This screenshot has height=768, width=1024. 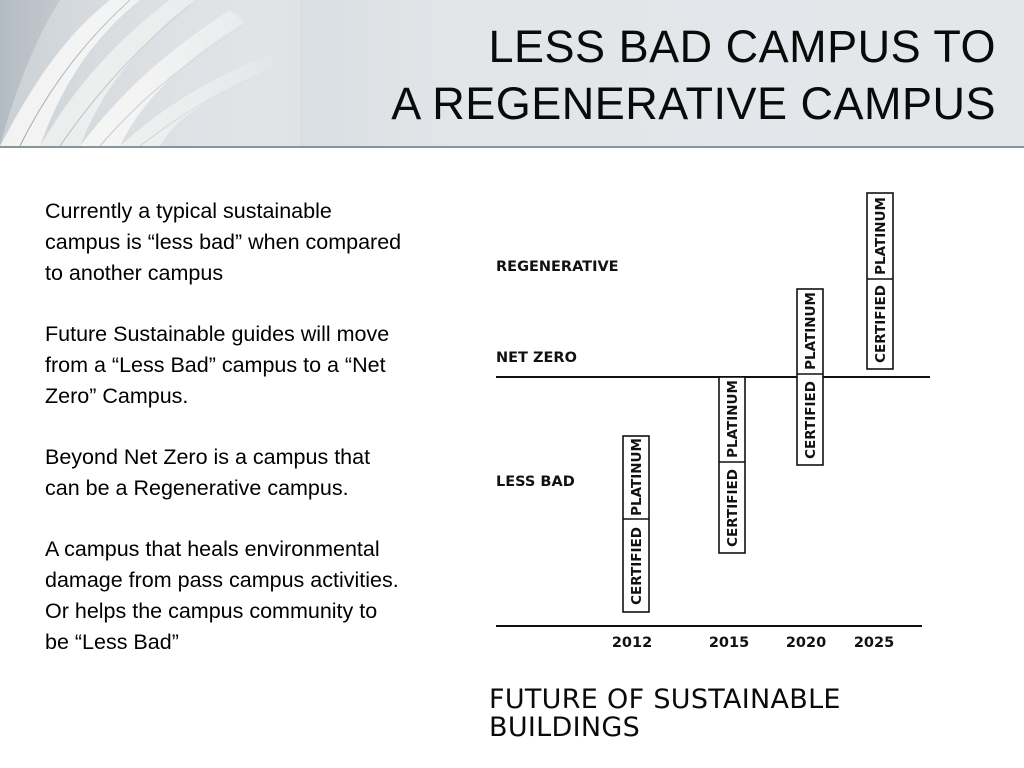 I want to click on year-label-2025: 2025, so click(x=874, y=643).